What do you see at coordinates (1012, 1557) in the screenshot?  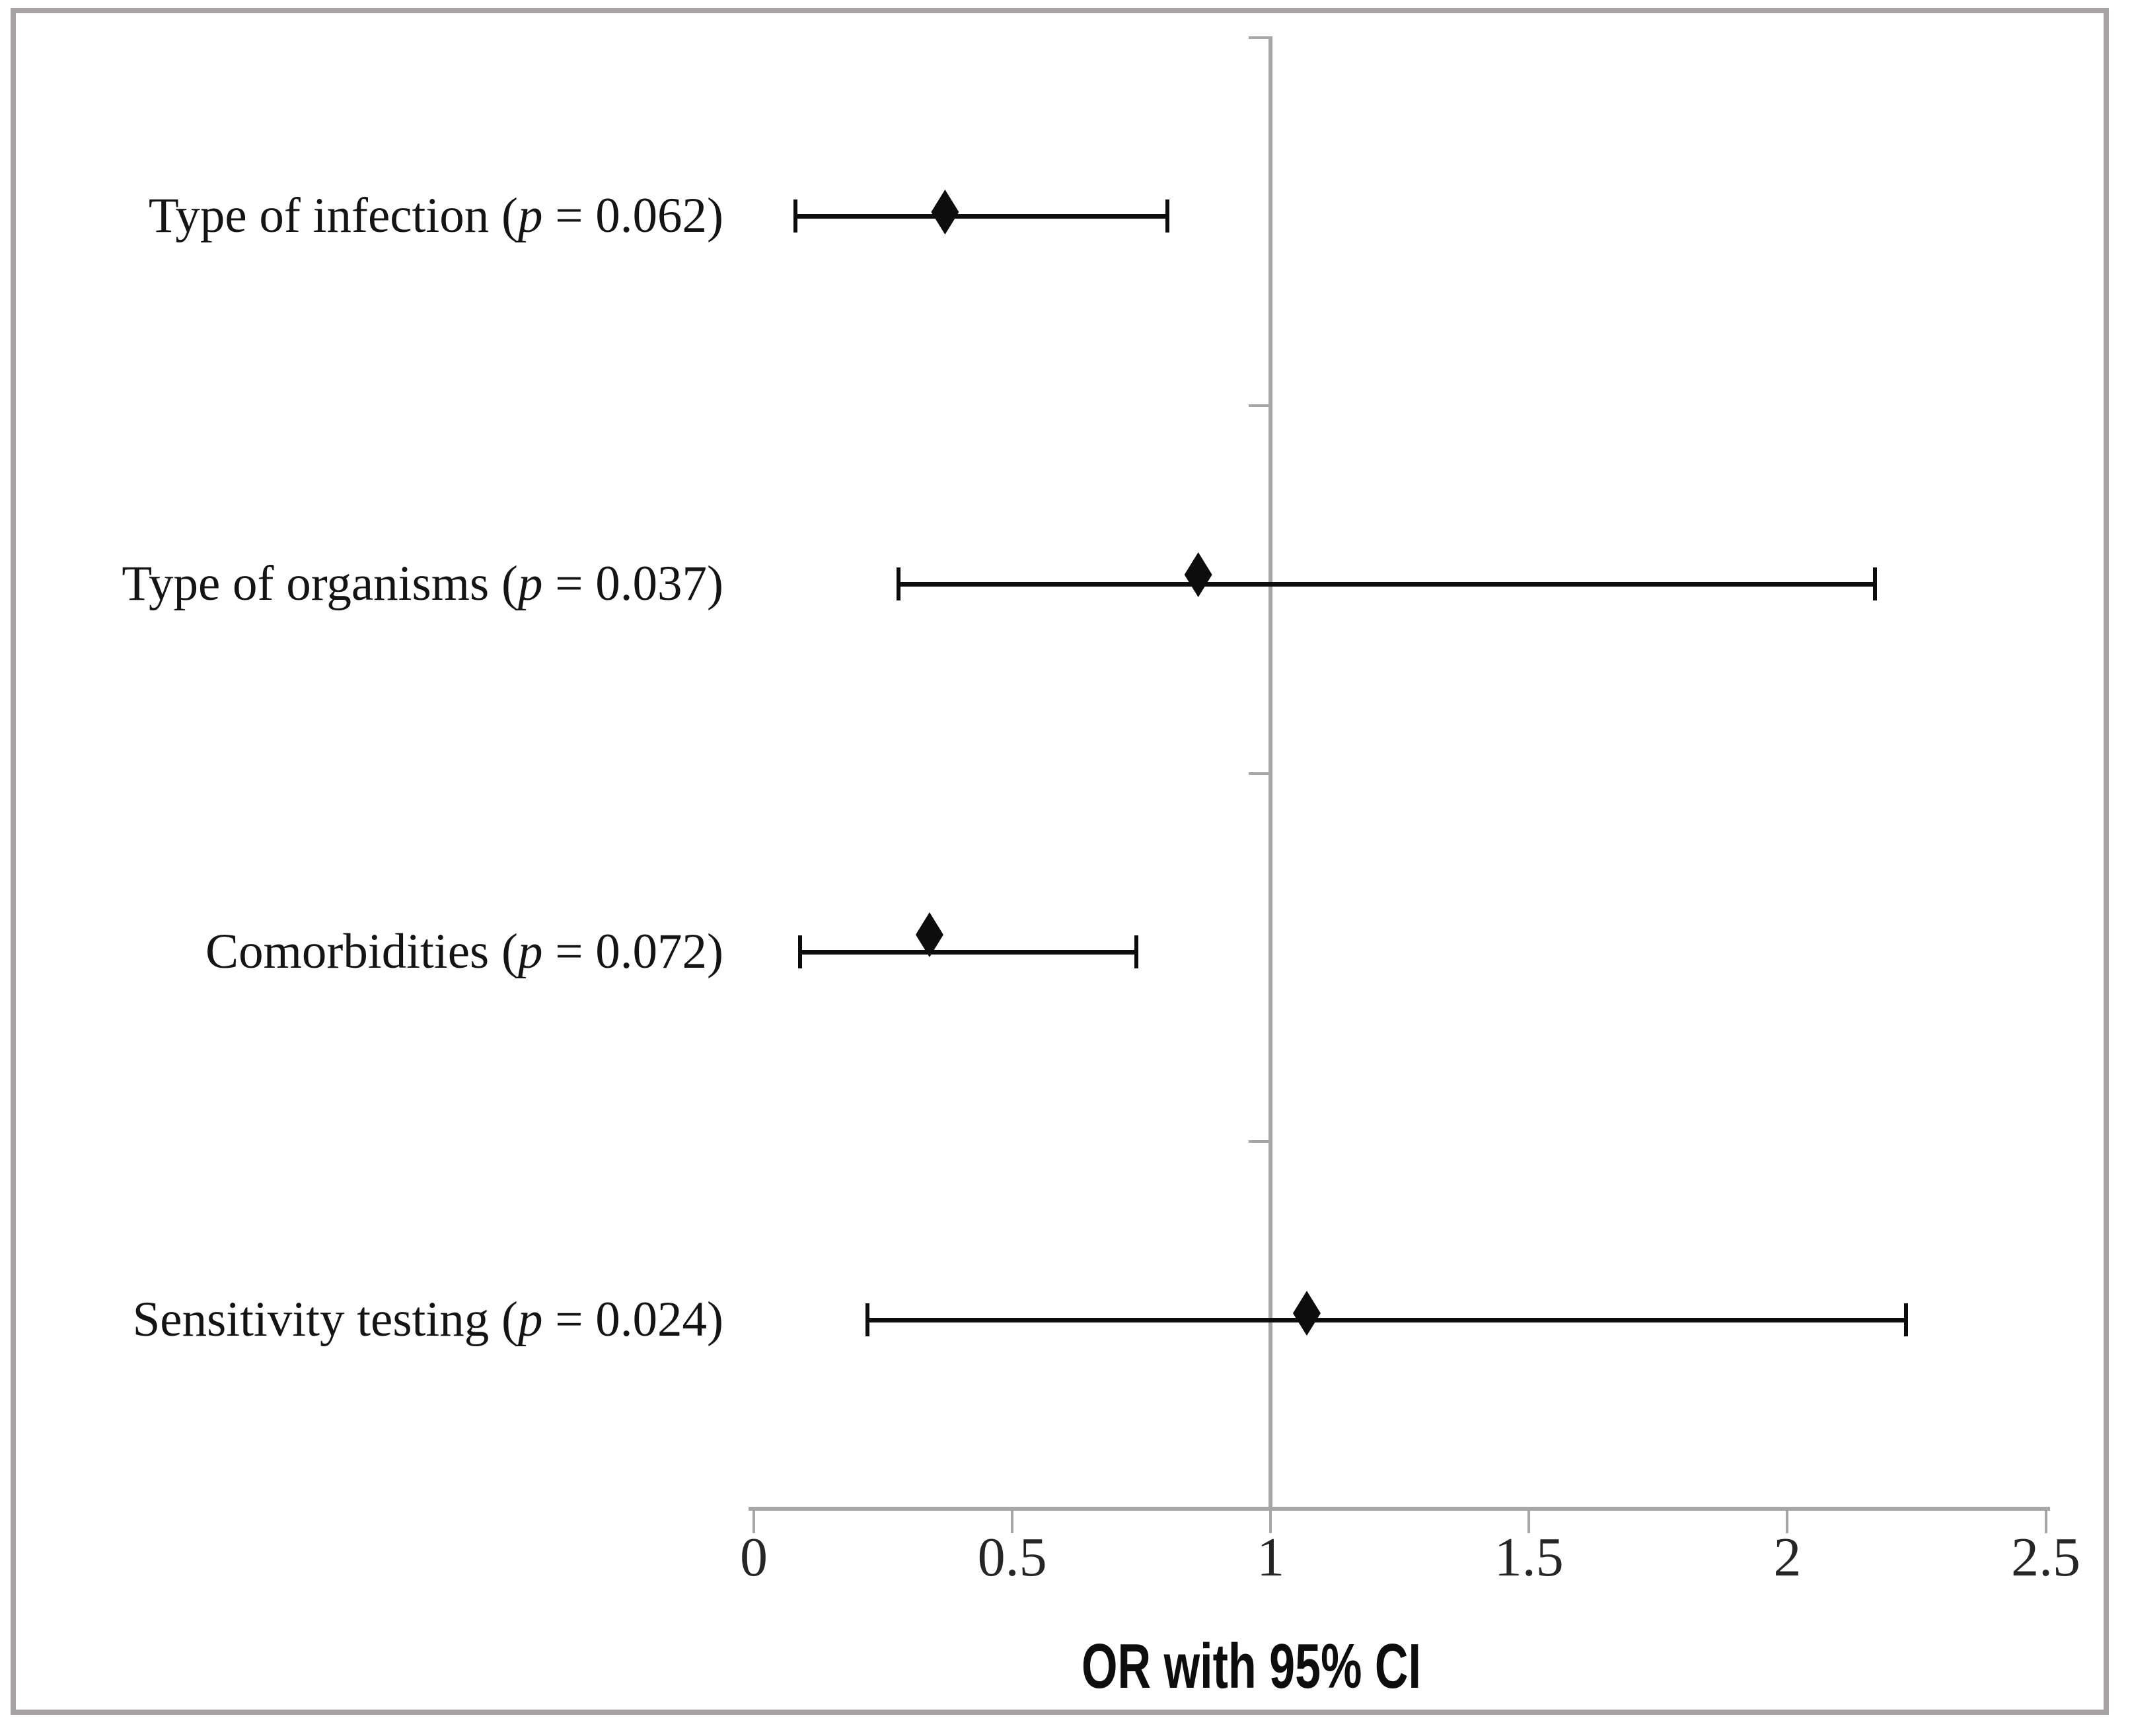 I see `x-axis-tick-label: 0.5` at bounding box center [1012, 1557].